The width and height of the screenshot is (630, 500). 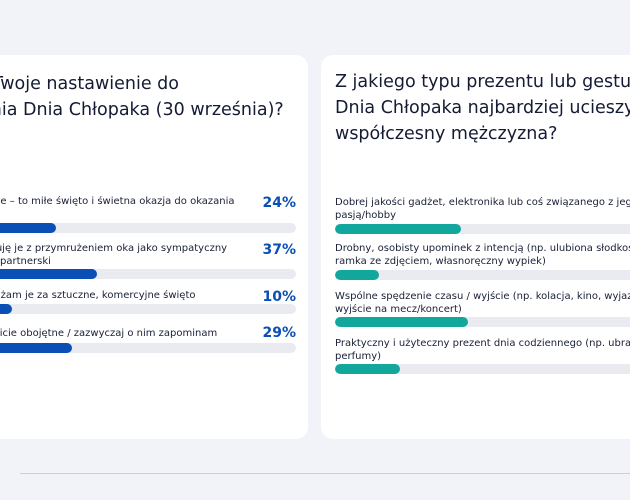 I want to click on answer-label-line: perfumy), so click(x=358, y=356).